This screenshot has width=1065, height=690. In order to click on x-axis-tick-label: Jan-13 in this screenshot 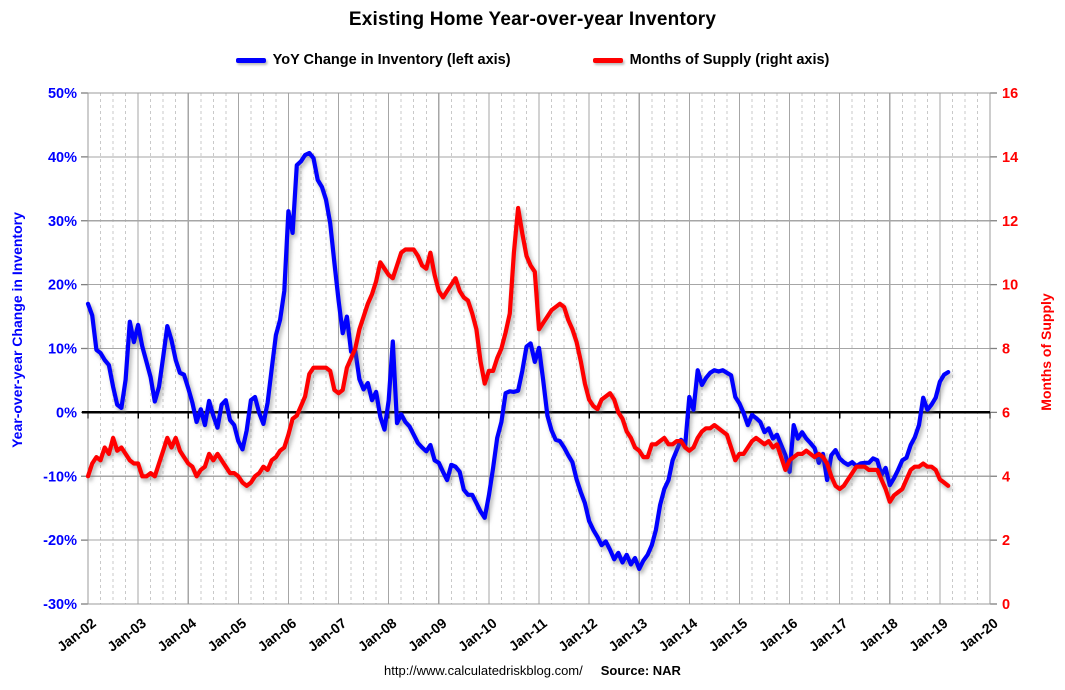, I will do `click(627, 635)`.